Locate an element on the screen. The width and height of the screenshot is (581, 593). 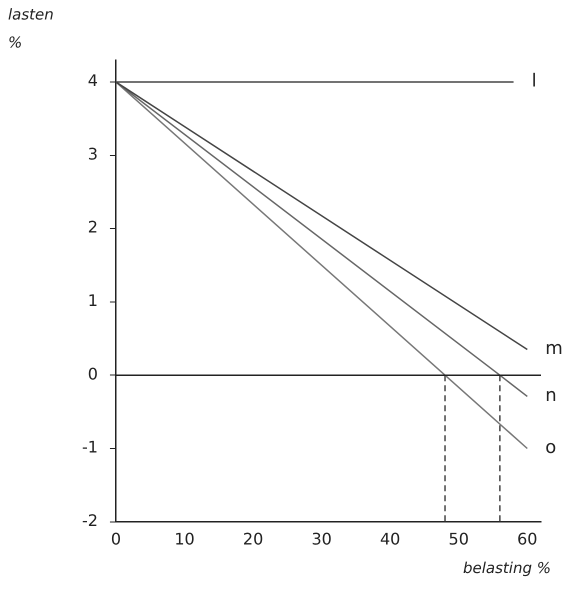
x-tick-label: 30 is located at coordinates (321, 539).